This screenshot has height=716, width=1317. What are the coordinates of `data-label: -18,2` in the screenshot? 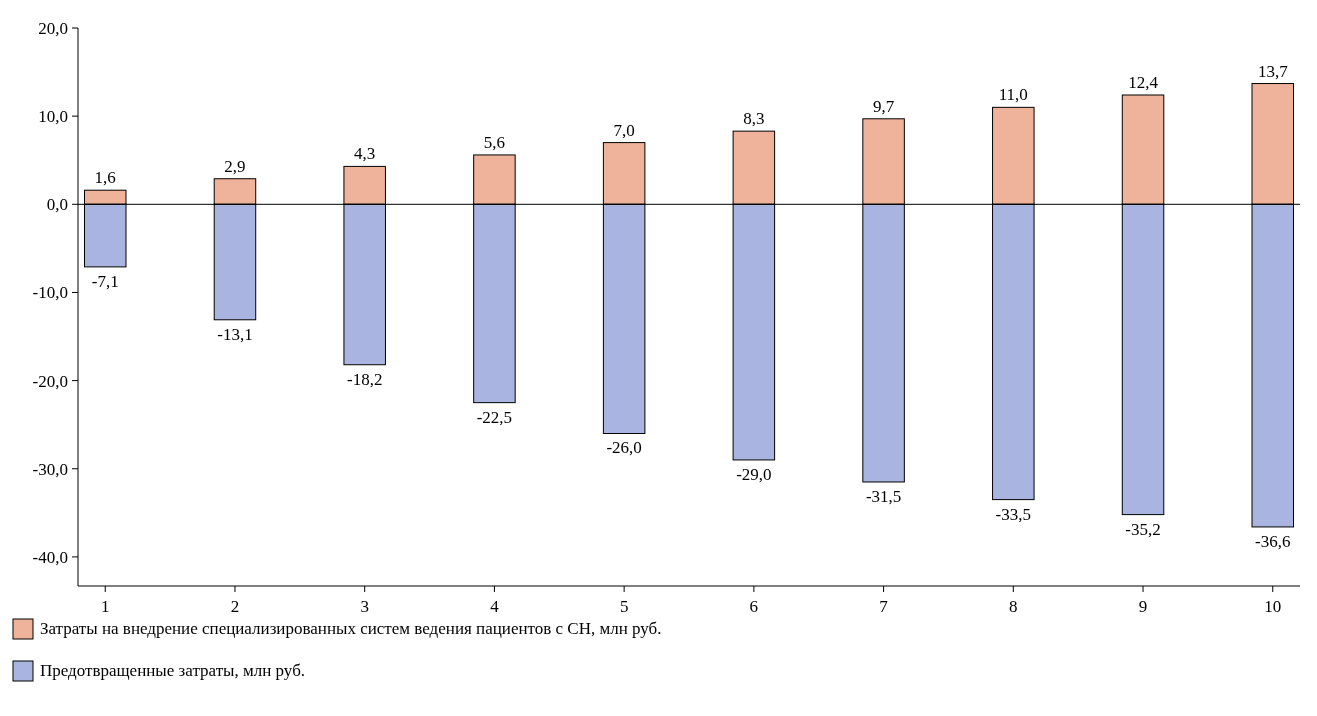 It's located at (364, 379).